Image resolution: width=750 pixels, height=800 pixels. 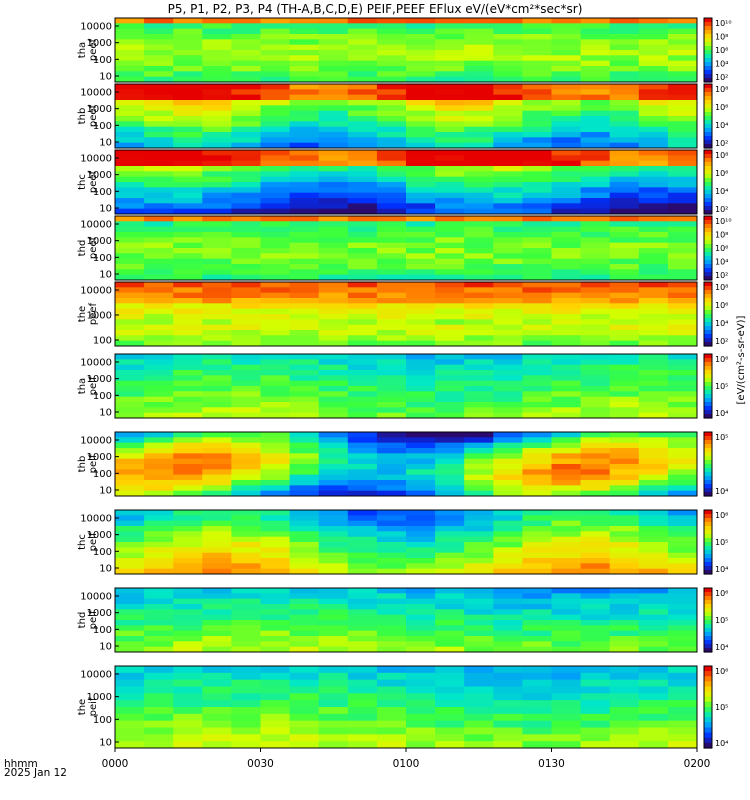 What do you see at coordinates (96, 675) in the screenshot?
I see `y-tick-label: 10000` at bounding box center [96, 675].